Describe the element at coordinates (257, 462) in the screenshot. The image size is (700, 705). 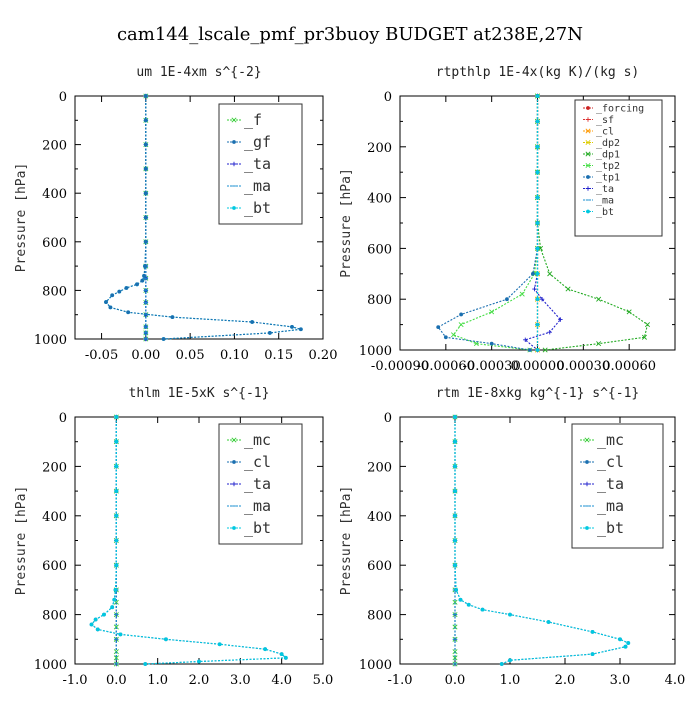
I see `legend-label: _cl` at that location.